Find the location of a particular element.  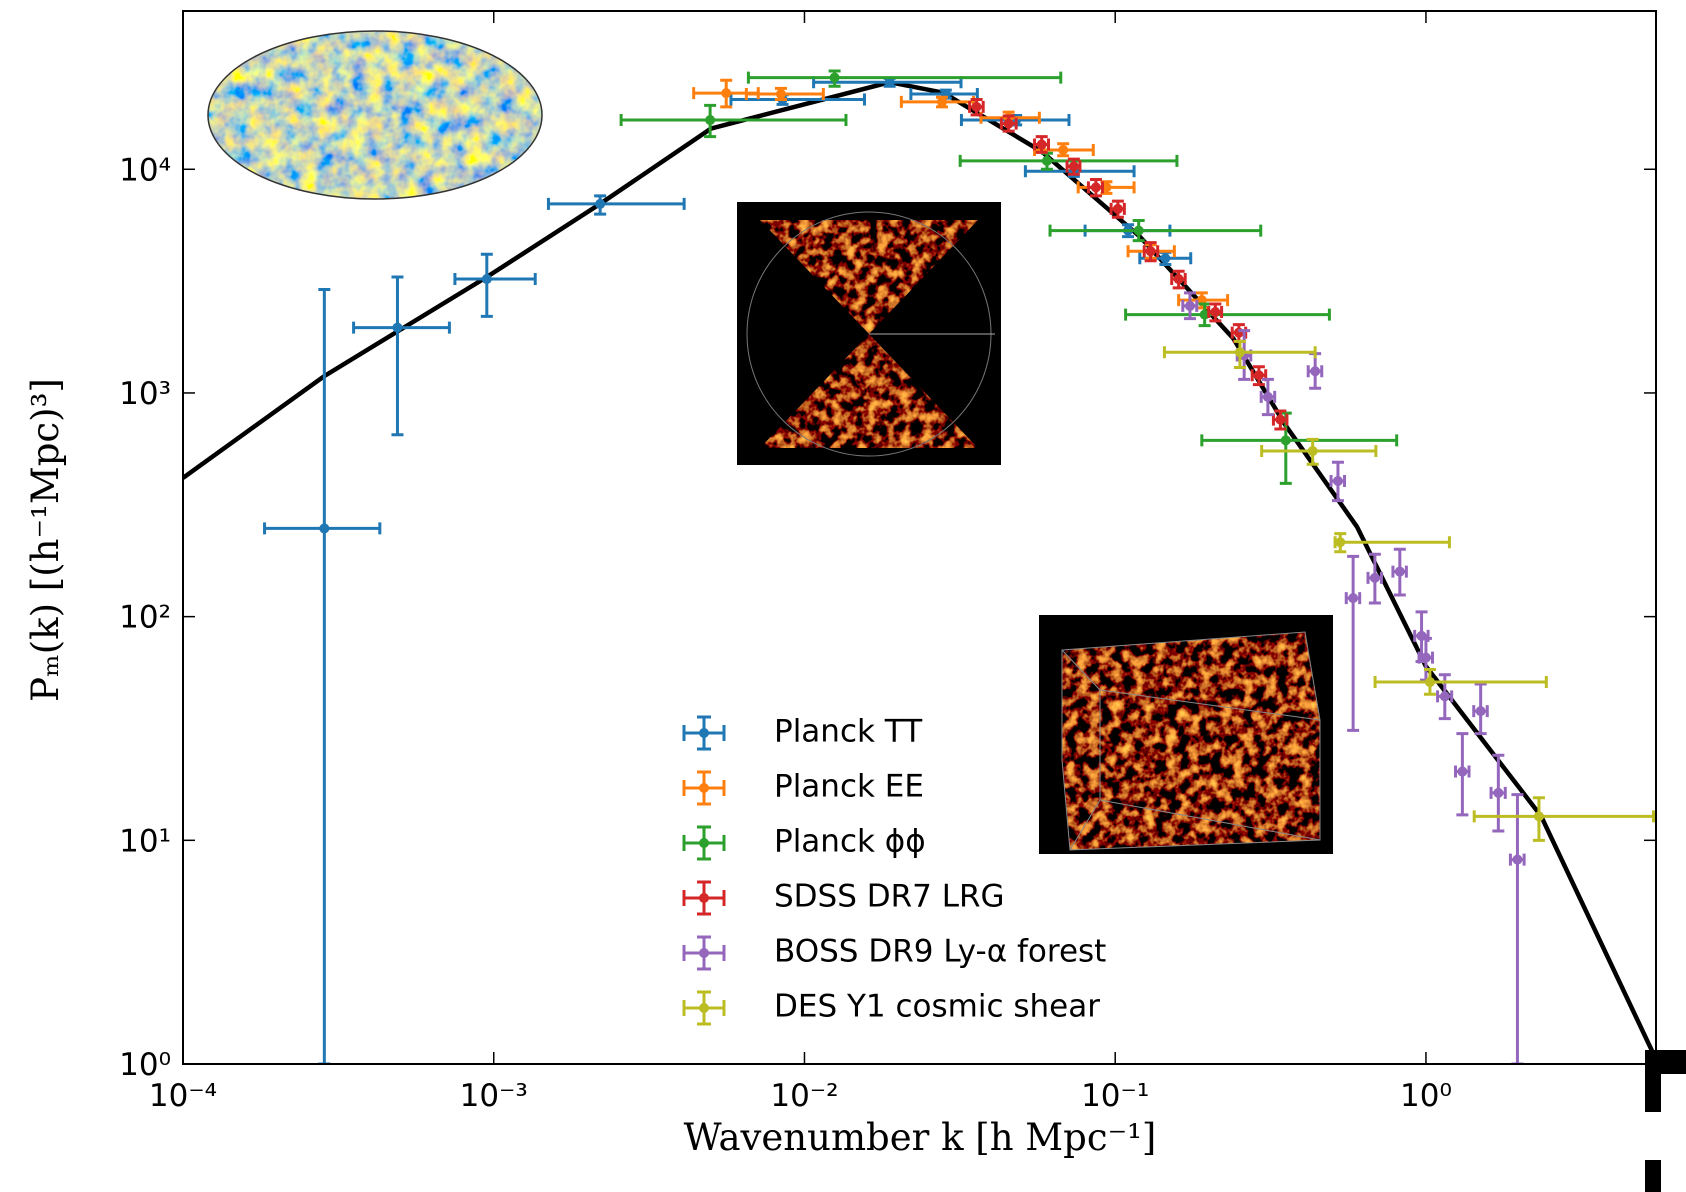

edge-artifacts is located at coordinates (1665, 1121).